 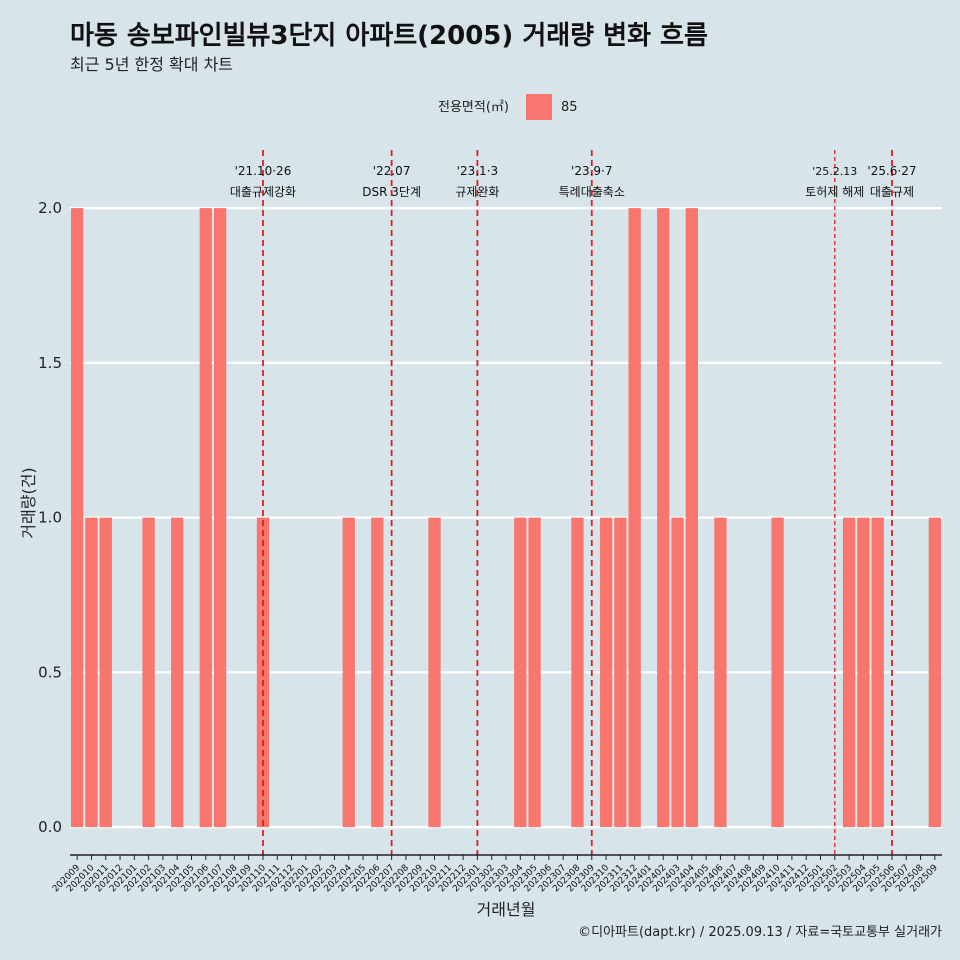 What do you see at coordinates (28, 502) in the screenshot?
I see `y-axis-label: 거래량(건)` at bounding box center [28, 502].